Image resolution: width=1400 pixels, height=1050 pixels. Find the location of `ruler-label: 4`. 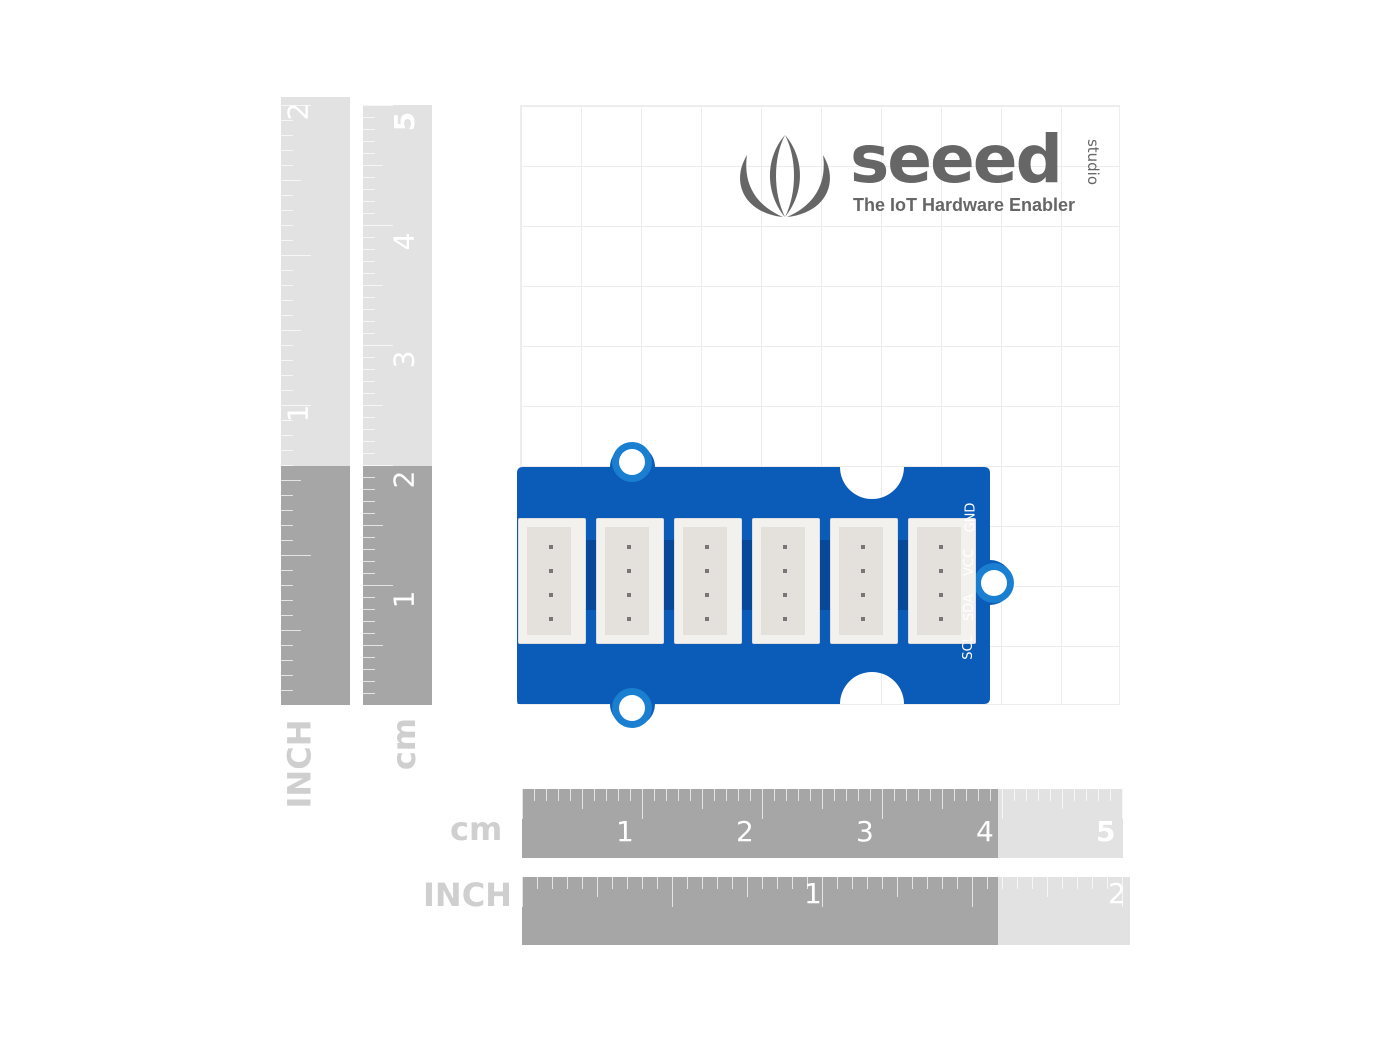

ruler-label: 4 is located at coordinates (985, 831).